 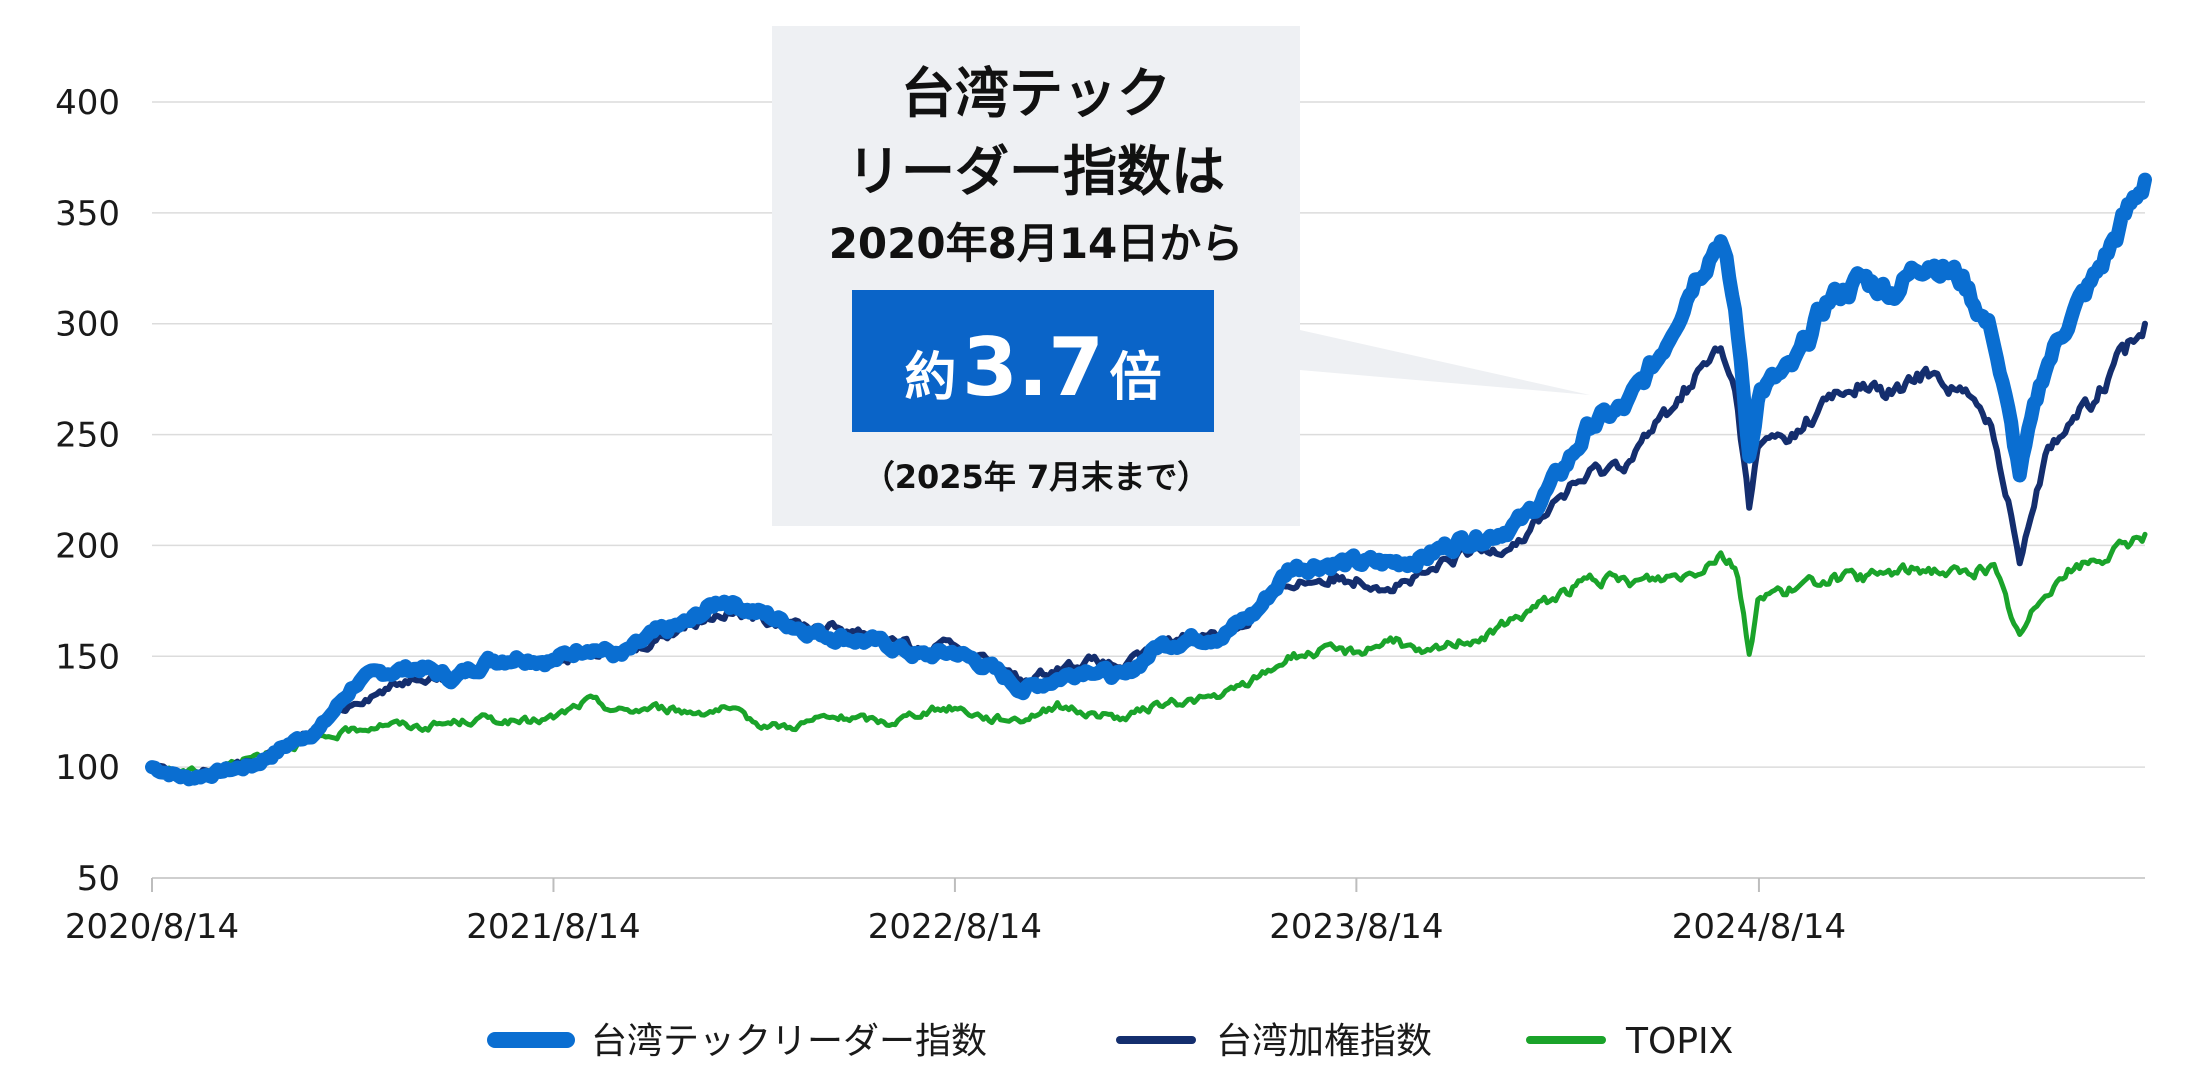 What do you see at coordinates (1679, 1041) in the screenshot?
I see `legend-label: TOPIX` at bounding box center [1679, 1041].